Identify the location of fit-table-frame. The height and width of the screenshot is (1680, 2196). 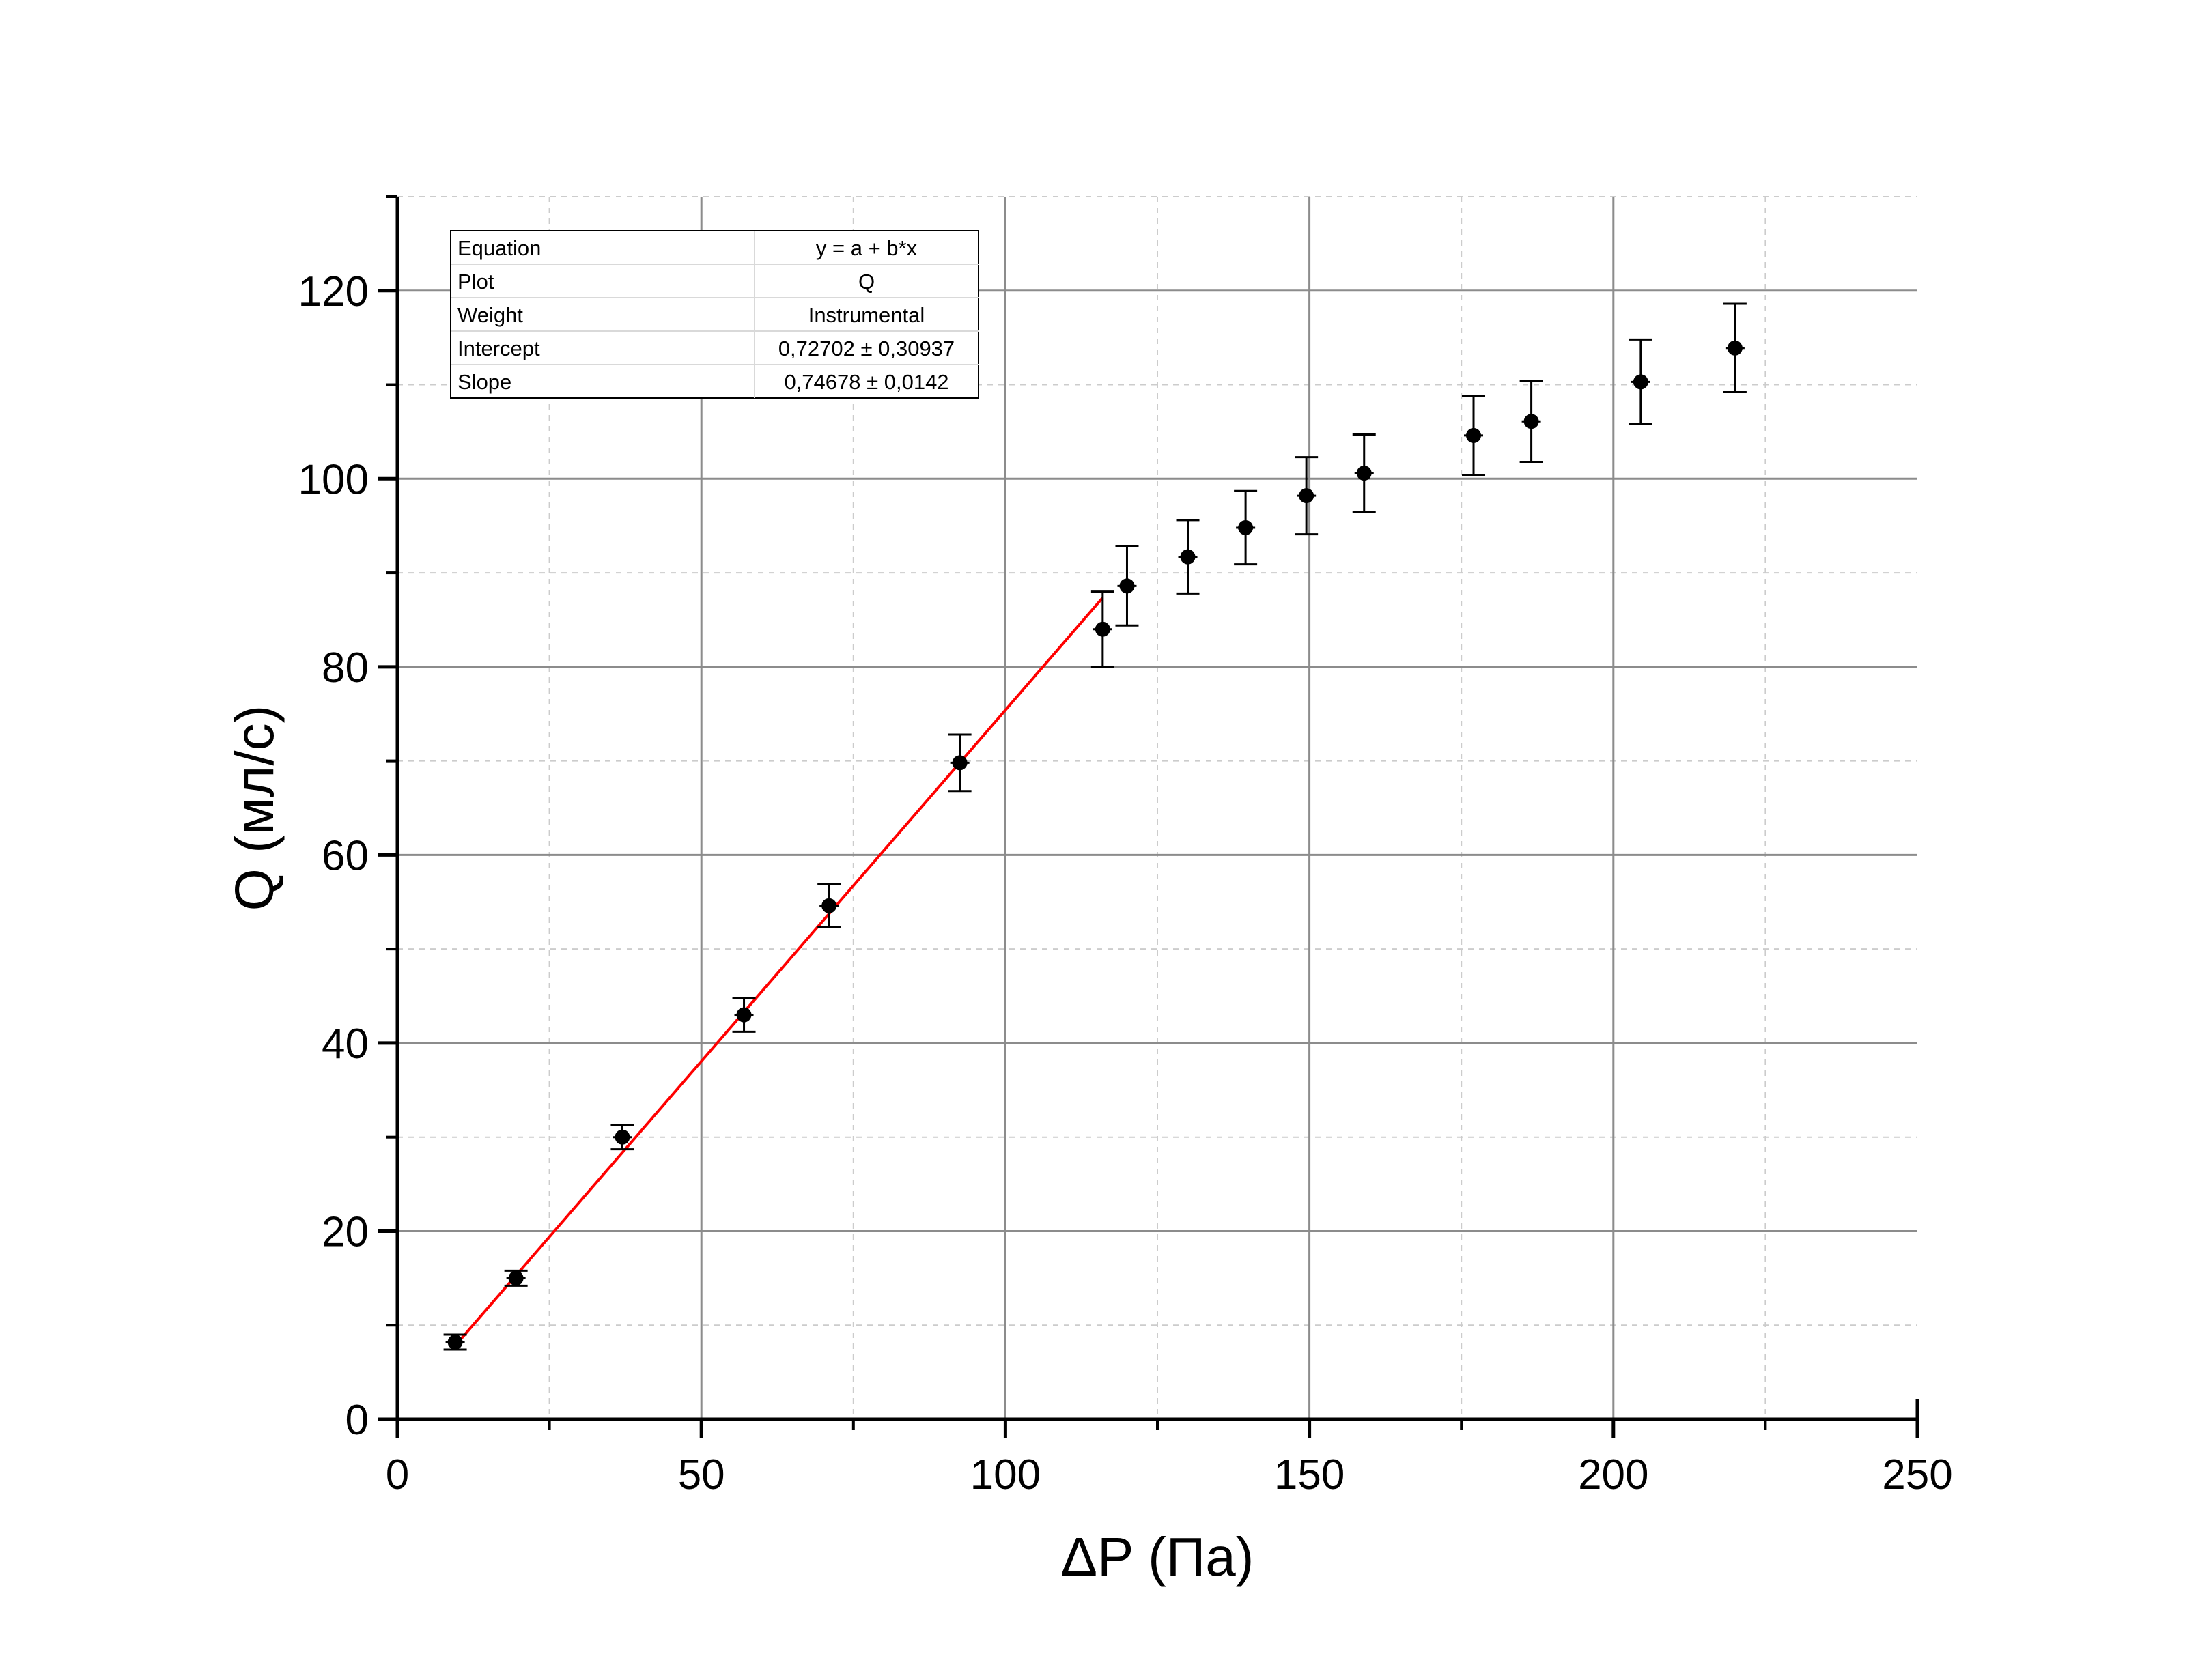
(715, 314).